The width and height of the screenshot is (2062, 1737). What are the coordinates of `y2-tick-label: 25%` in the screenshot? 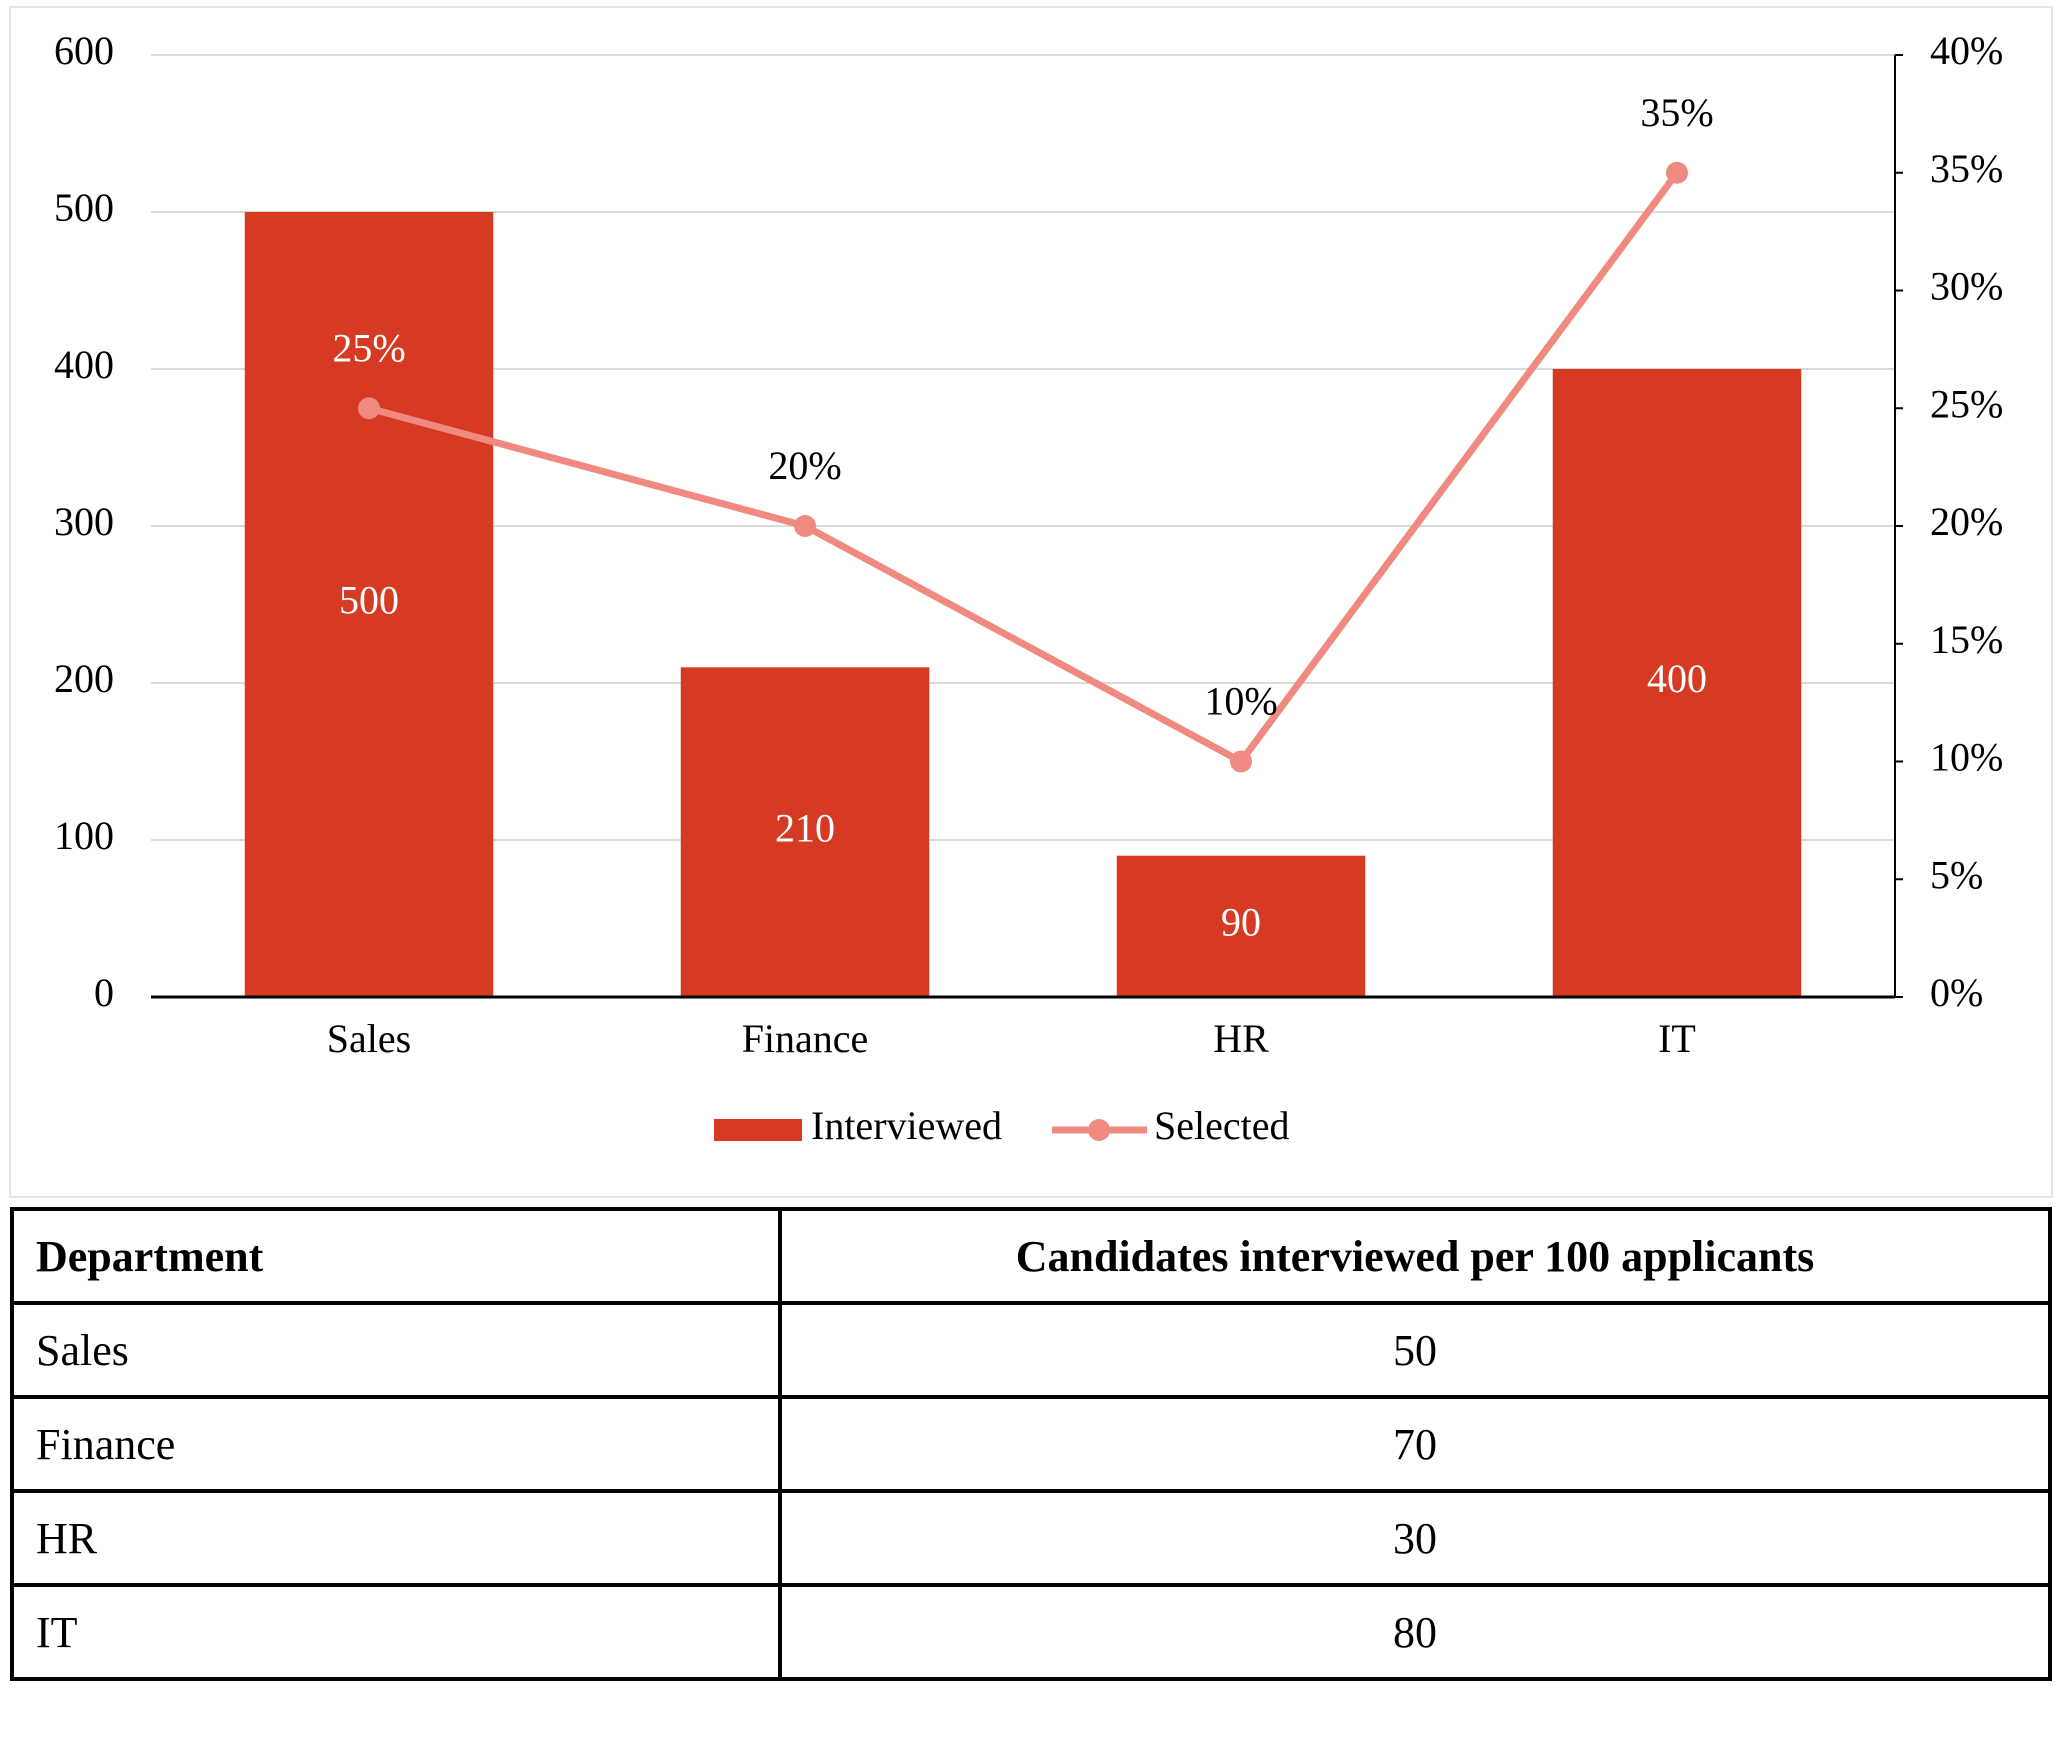 It's located at (1966, 403).